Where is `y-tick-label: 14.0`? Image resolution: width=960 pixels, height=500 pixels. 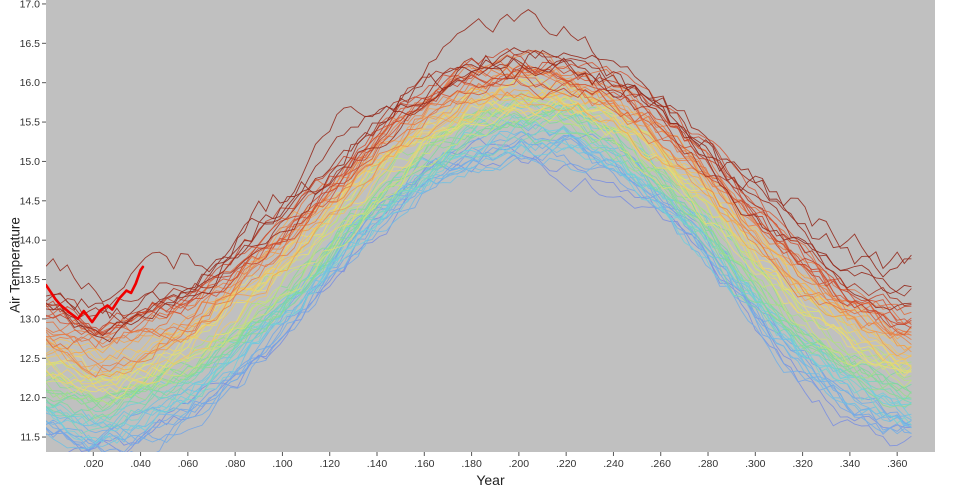 y-tick-label: 14.0 is located at coordinates (30, 241).